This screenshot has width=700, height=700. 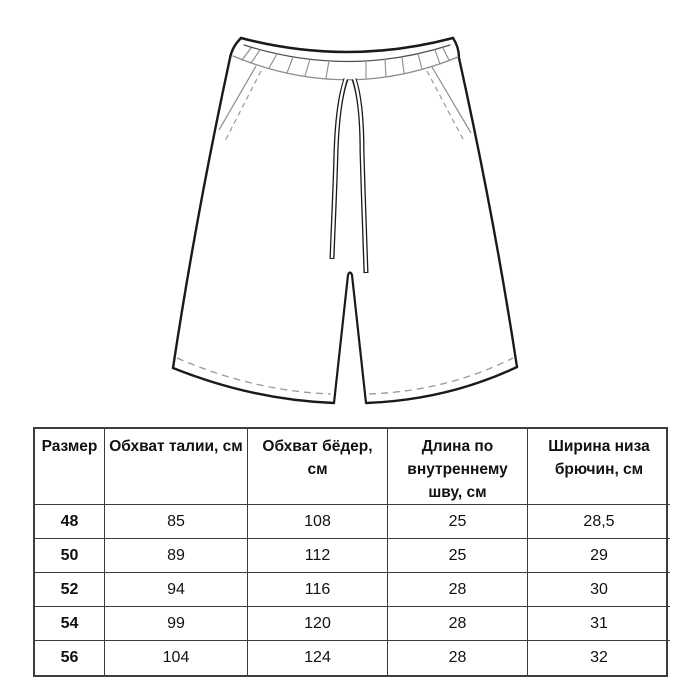 What do you see at coordinates (599, 467) in the screenshot?
I see `table-header-cell: Ширина низа брючин, см` at bounding box center [599, 467].